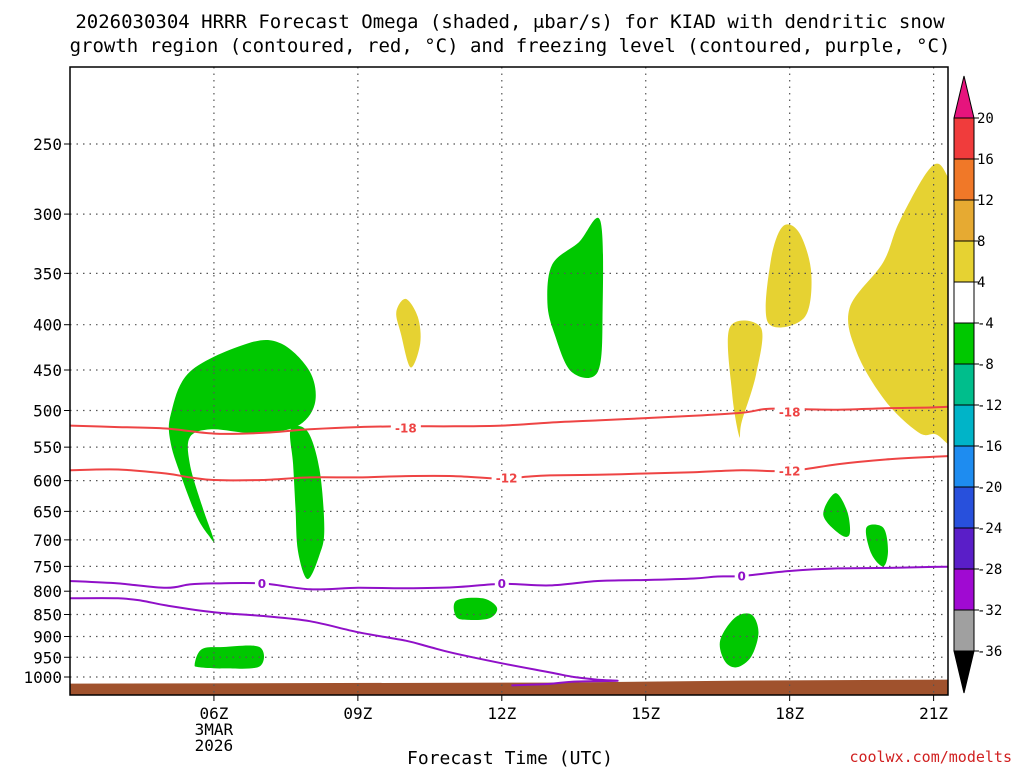  What do you see at coordinates (985, 201) in the screenshot?
I see `colorbar-label: 12` at bounding box center [985, 201].